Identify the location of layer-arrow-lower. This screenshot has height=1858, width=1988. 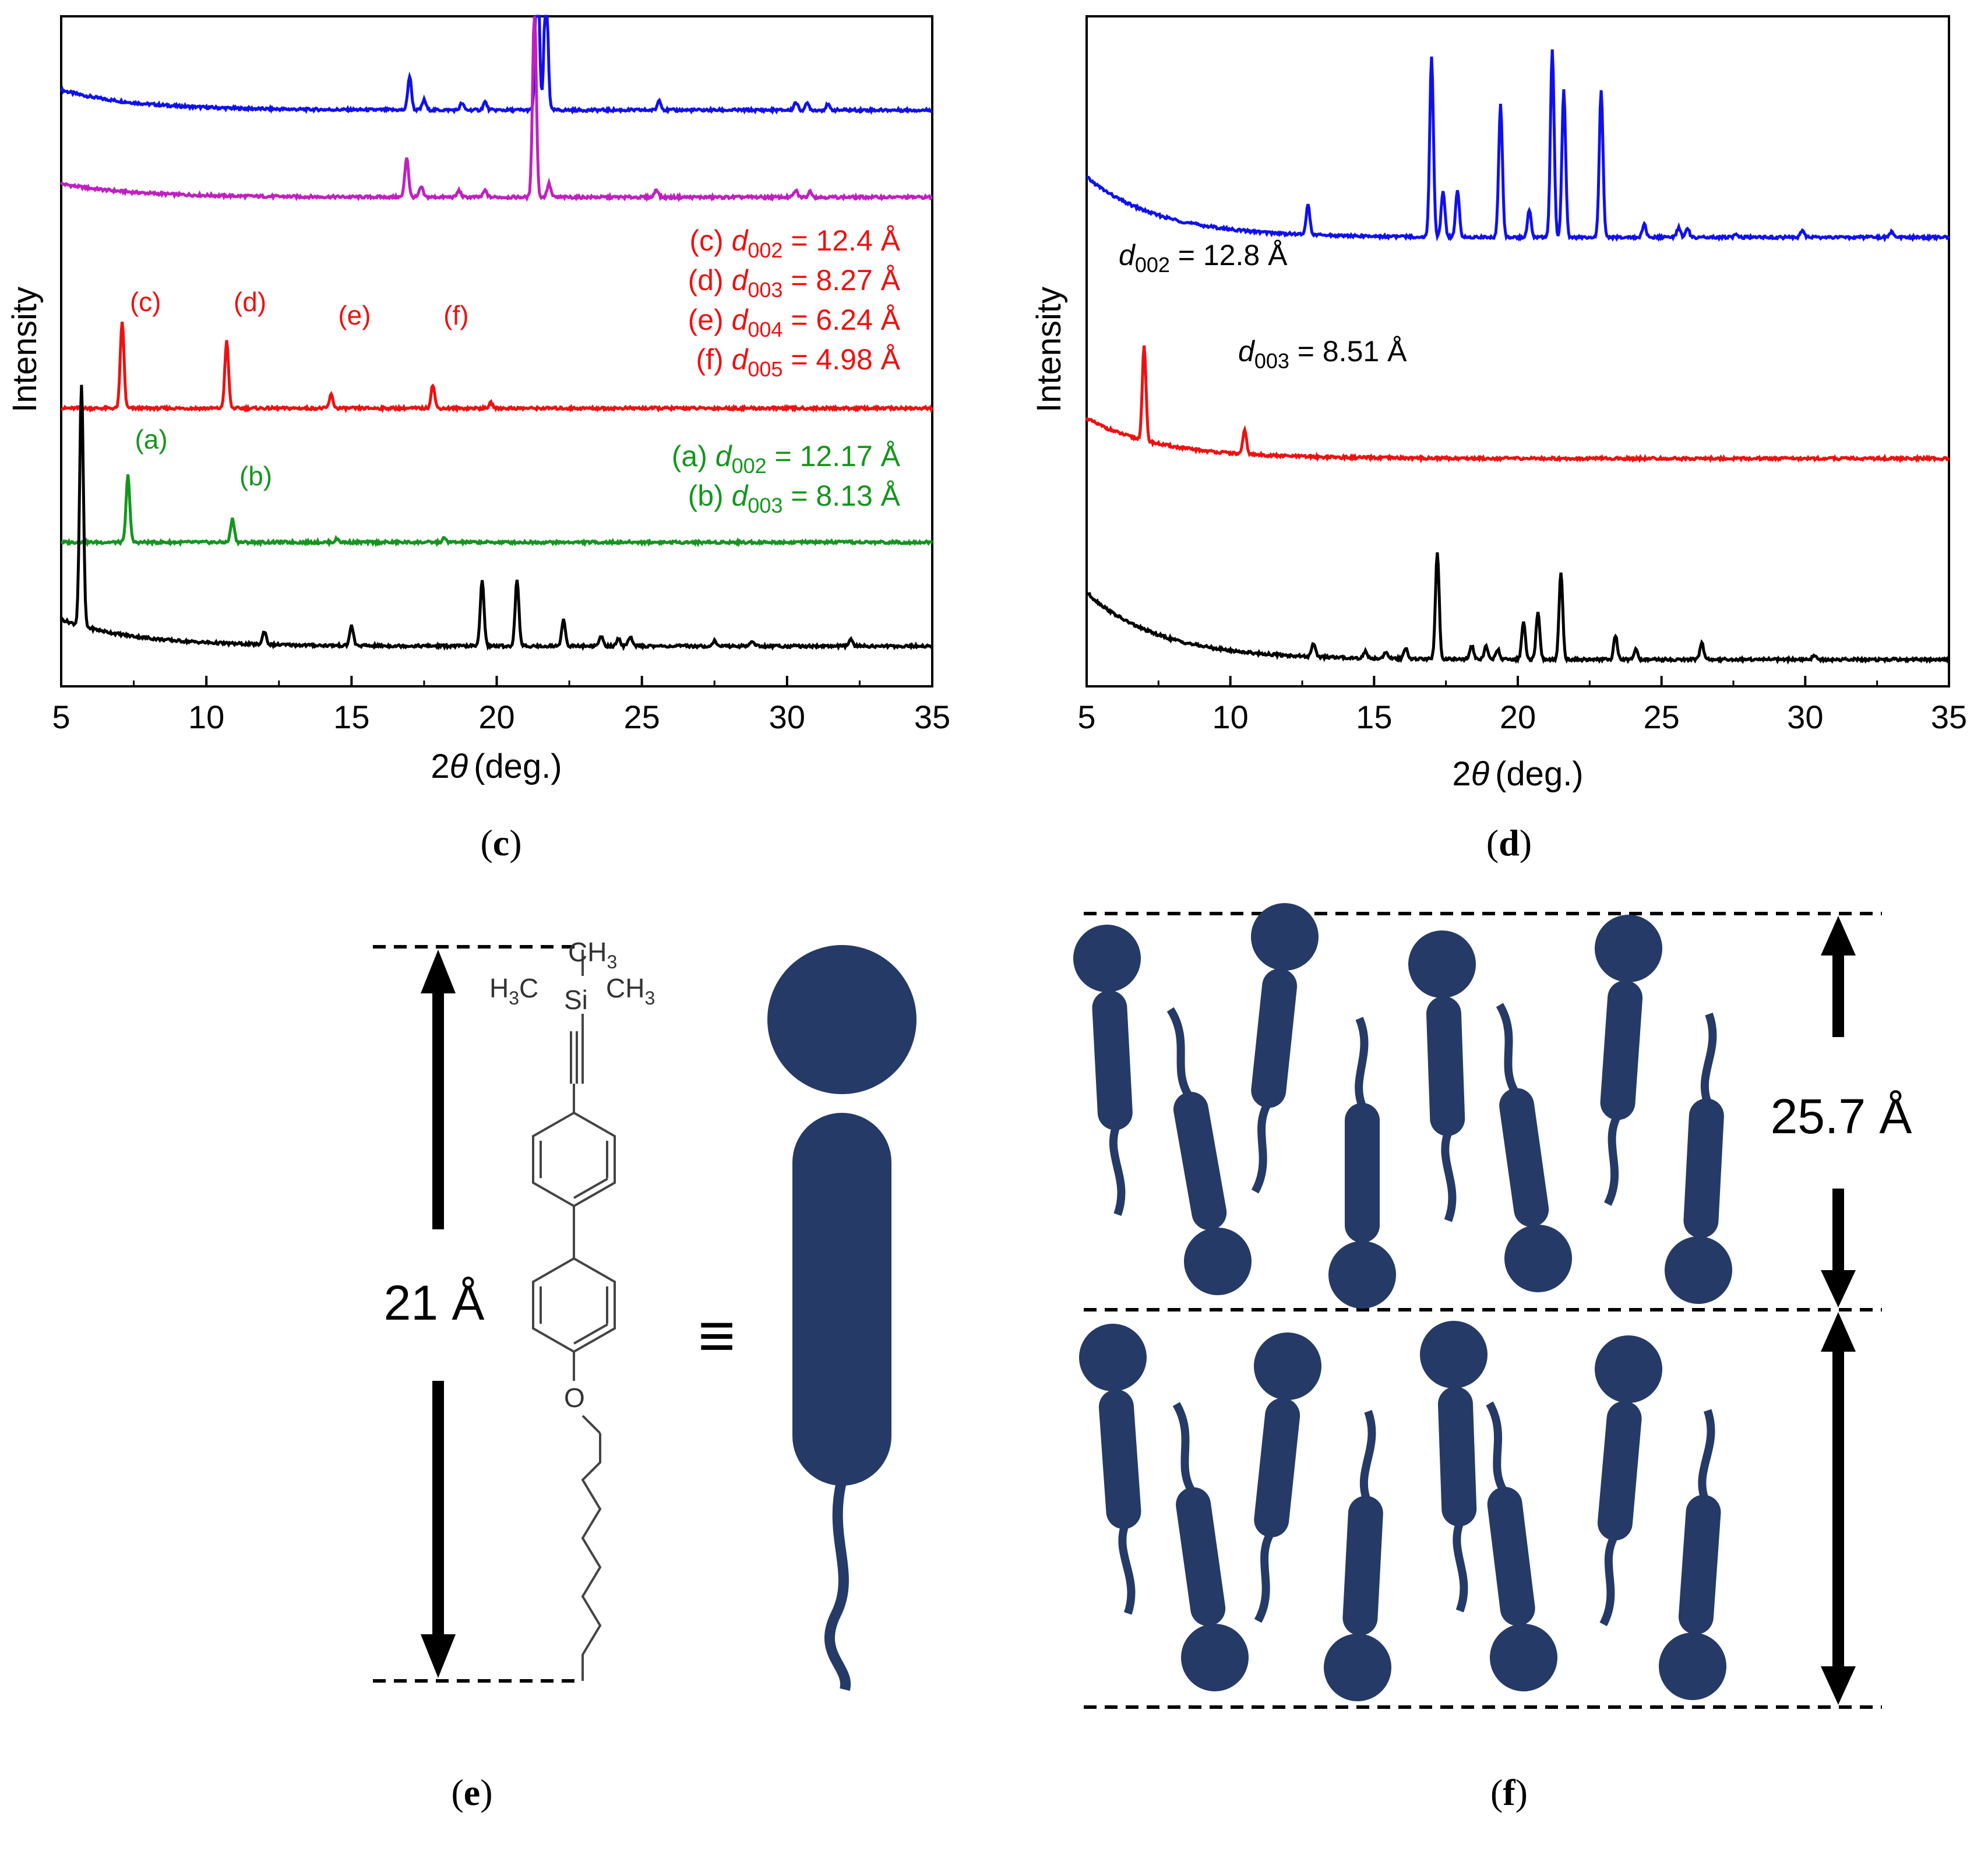
(1838, 1508).